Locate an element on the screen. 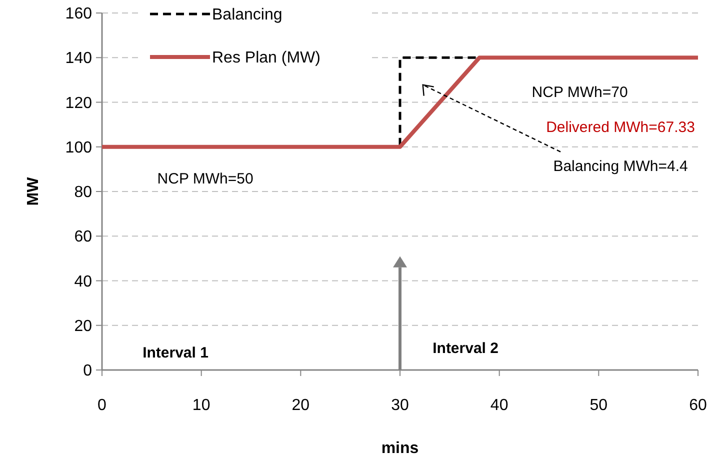  y-tick-label: 140 is located at coordinates (78, 59).